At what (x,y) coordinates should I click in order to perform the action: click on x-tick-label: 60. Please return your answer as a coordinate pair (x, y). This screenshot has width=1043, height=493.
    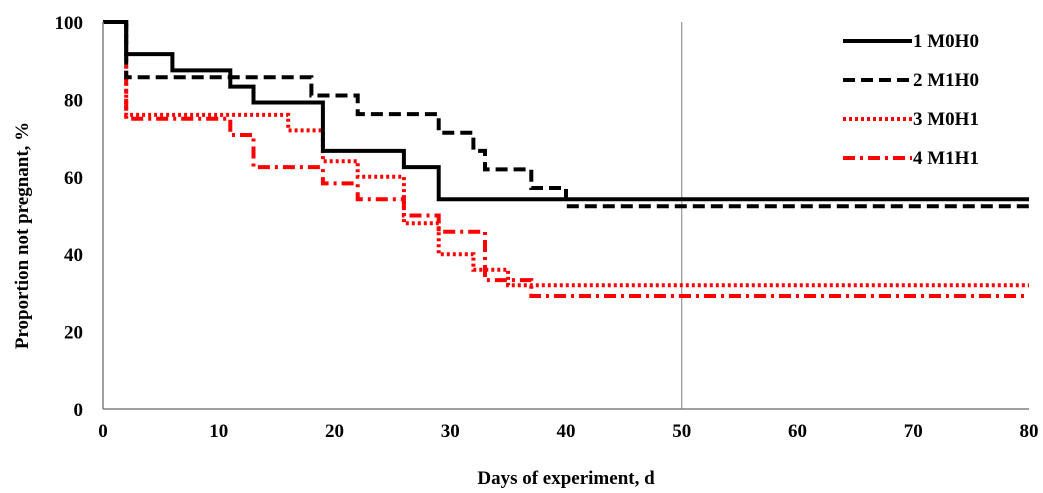
    Looking at the image, I should click on (797, 431).